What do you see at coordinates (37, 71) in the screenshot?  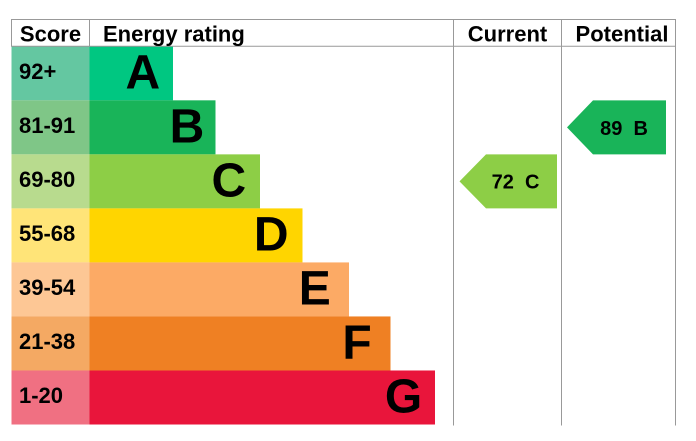 I see `svg-text: 92+` at bounding box center [37, 71].